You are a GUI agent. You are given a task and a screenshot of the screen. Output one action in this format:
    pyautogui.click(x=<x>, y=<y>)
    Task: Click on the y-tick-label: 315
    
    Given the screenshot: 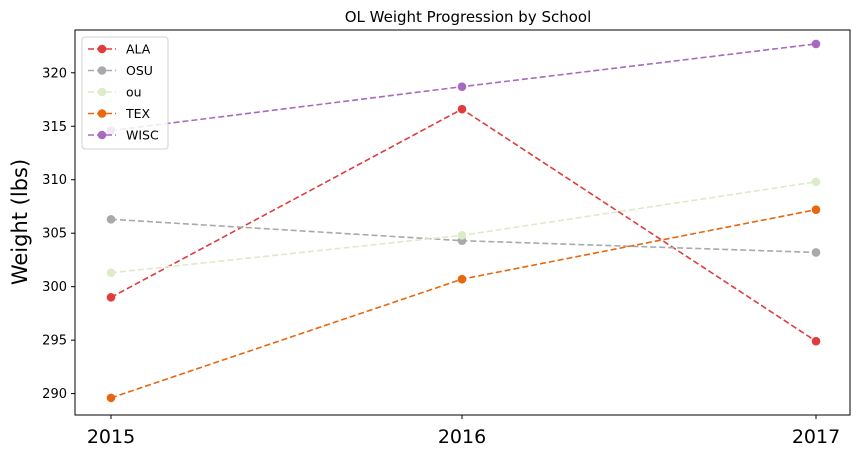 What is the action you would take?
    pyautogui.click(x=54, y=127)
    